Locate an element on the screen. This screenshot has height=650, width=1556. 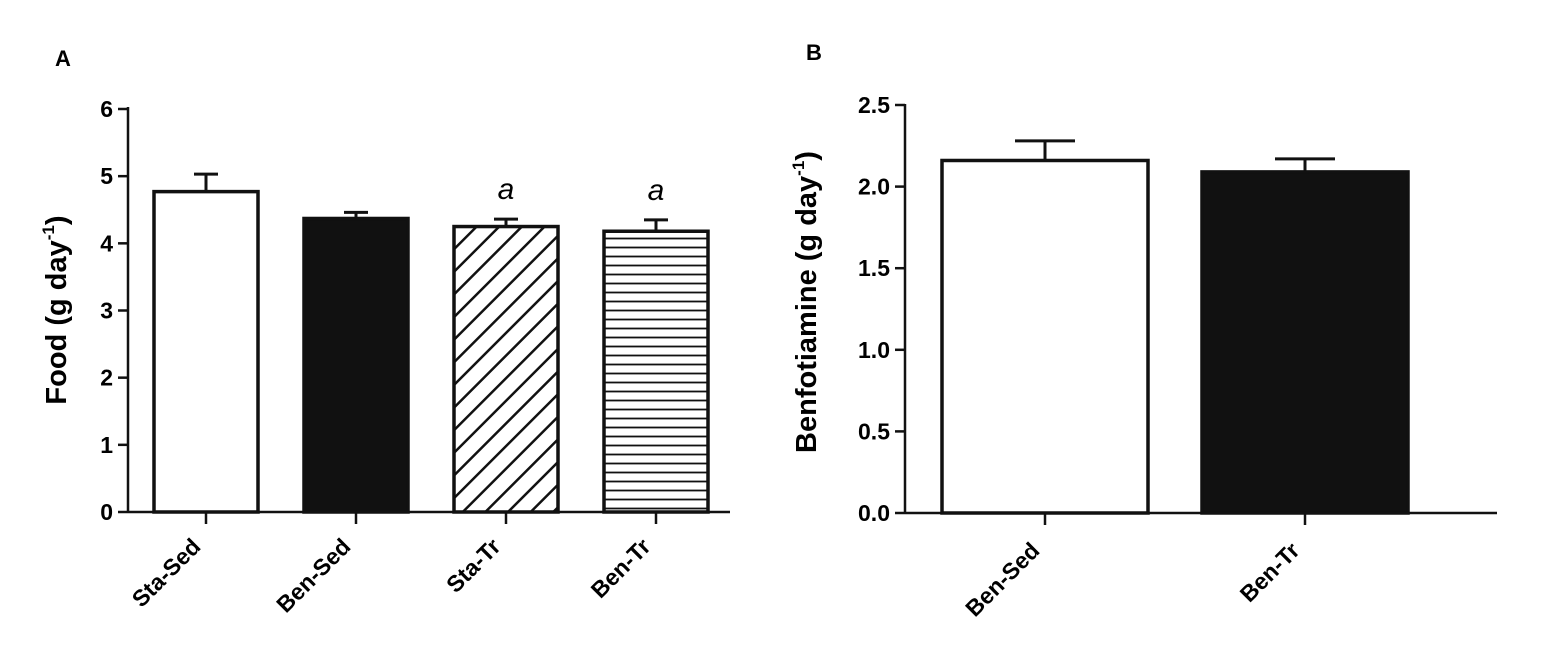
y-axis-title-text: Food (g day is located at coordinates (57, 322).